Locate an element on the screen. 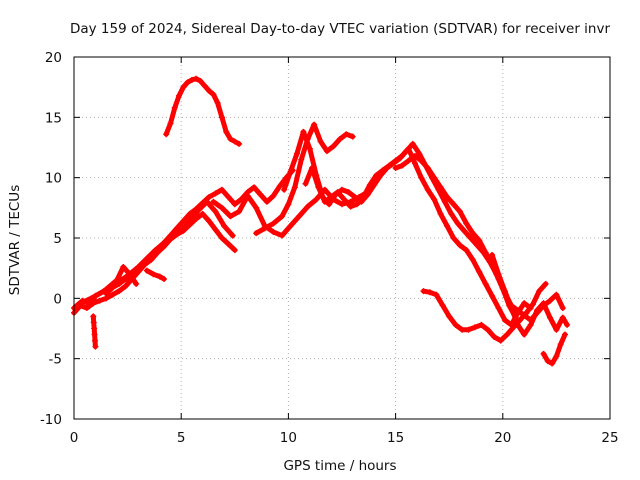 This screenshot has width=640, height=480. y-tick-label: 5 is located at coordinates (57, 239).